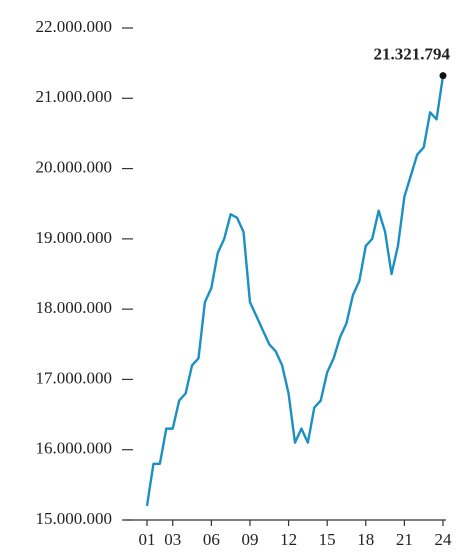  I want to click on y-tick-label: 20.000.000, so click(74, 166).